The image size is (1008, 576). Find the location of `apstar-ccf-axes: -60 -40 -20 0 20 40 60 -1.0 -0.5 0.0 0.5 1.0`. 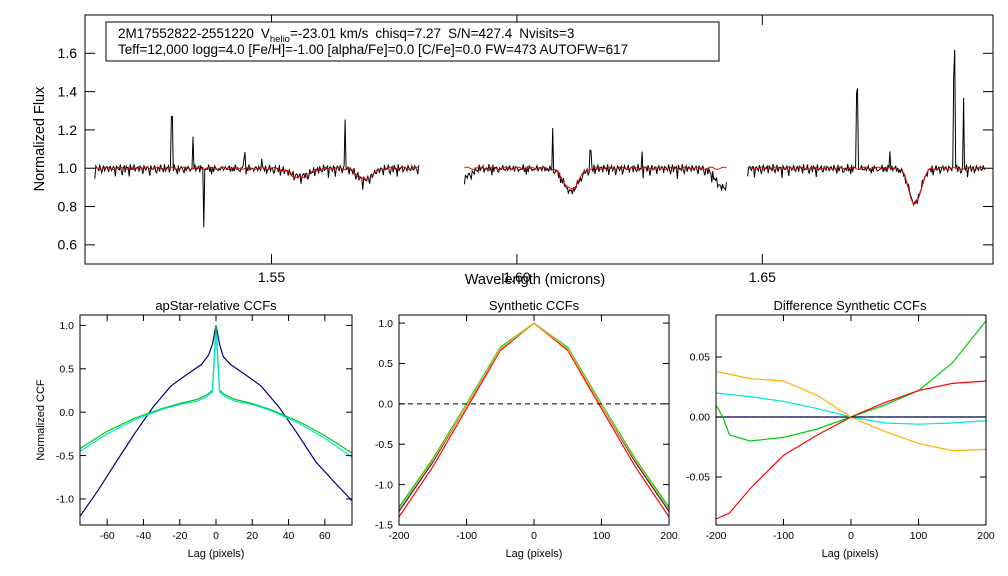

apstar-ccf-axes: -60 -40 -20 0 20 40 60 -1.0 -0.5 0.0 0.5 1.0 is located at coordinates (204, 428).